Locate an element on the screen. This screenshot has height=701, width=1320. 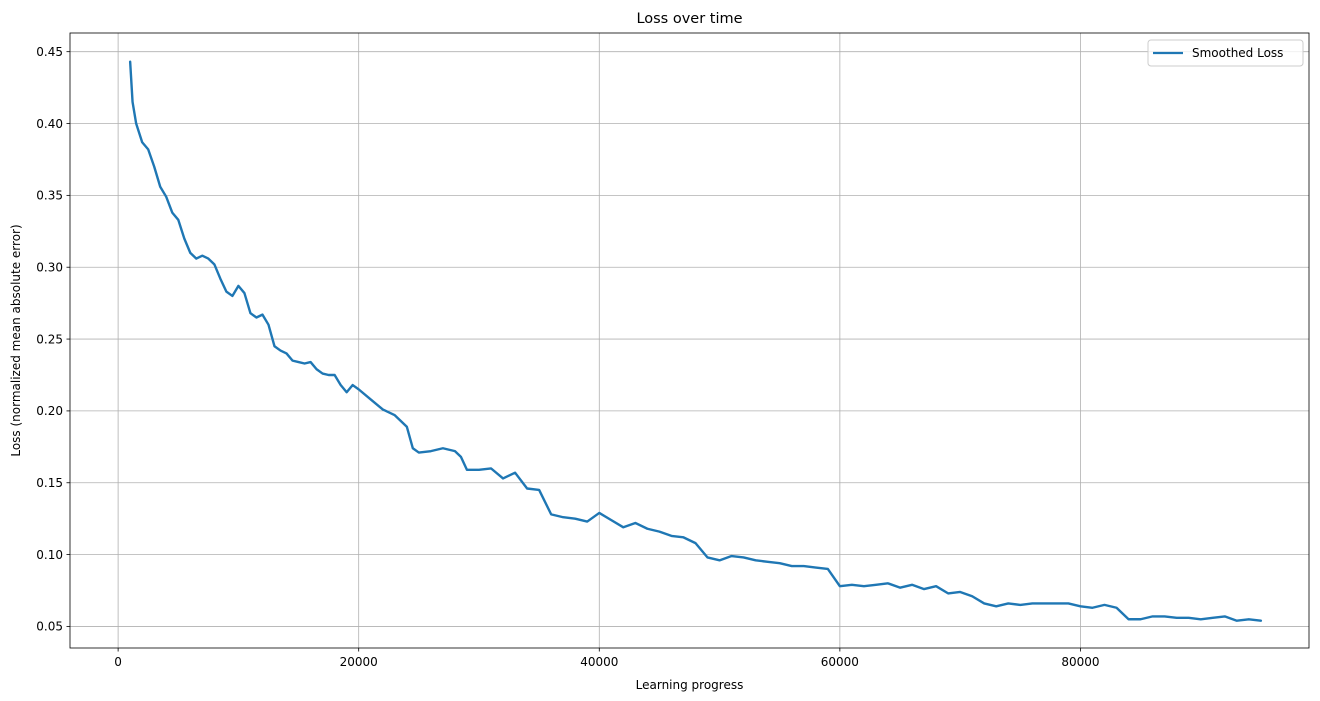
x-axis-label: Learning progress is located at coordinates (690, 685).